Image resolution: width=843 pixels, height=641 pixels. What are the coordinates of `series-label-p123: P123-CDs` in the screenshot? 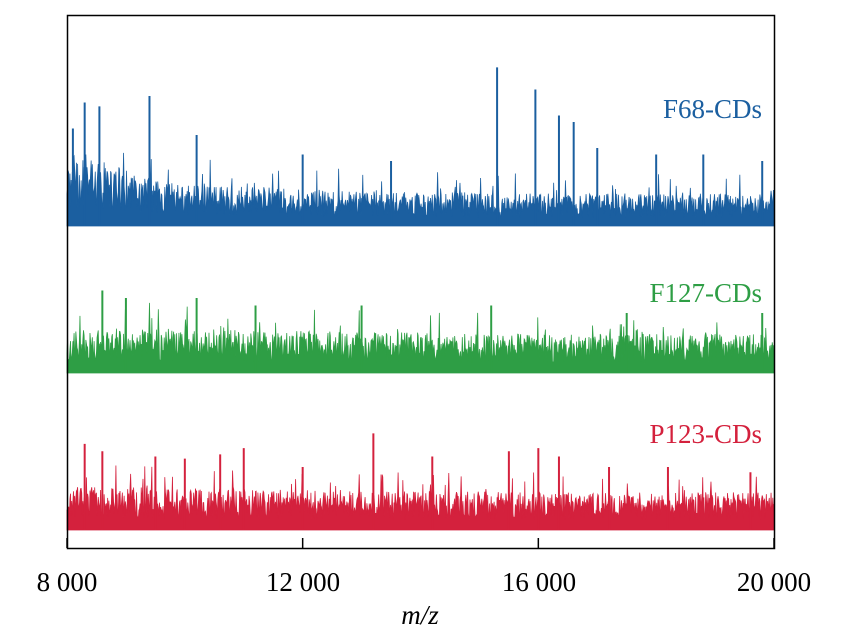 It's located at (705, 434).